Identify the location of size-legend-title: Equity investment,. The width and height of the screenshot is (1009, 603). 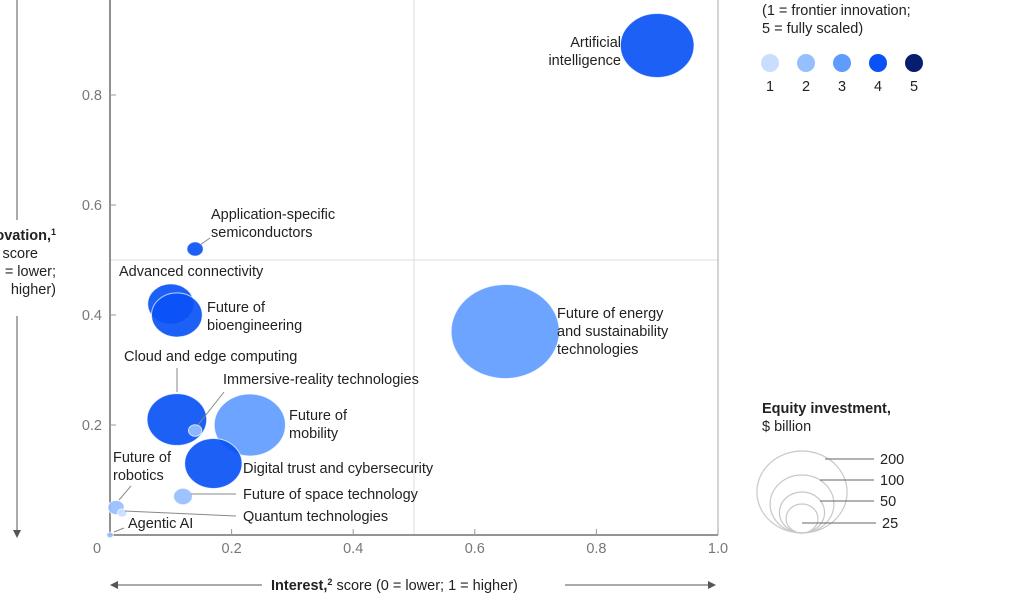
(826, 409).